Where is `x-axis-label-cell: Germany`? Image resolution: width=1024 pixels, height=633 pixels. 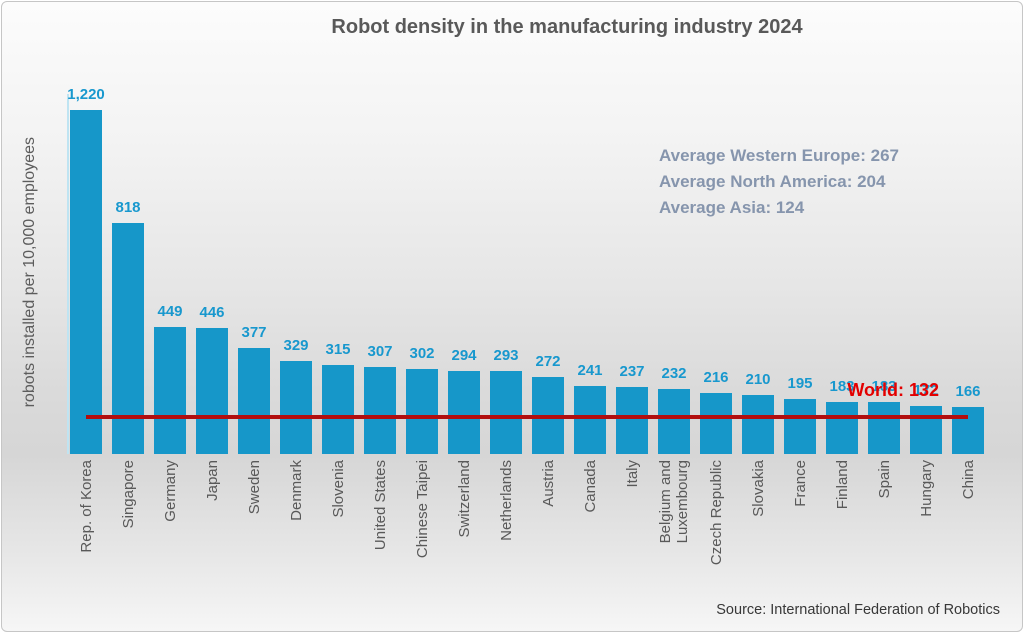 x-axis-label-cell: Germany is located at coordinates (170, 530).